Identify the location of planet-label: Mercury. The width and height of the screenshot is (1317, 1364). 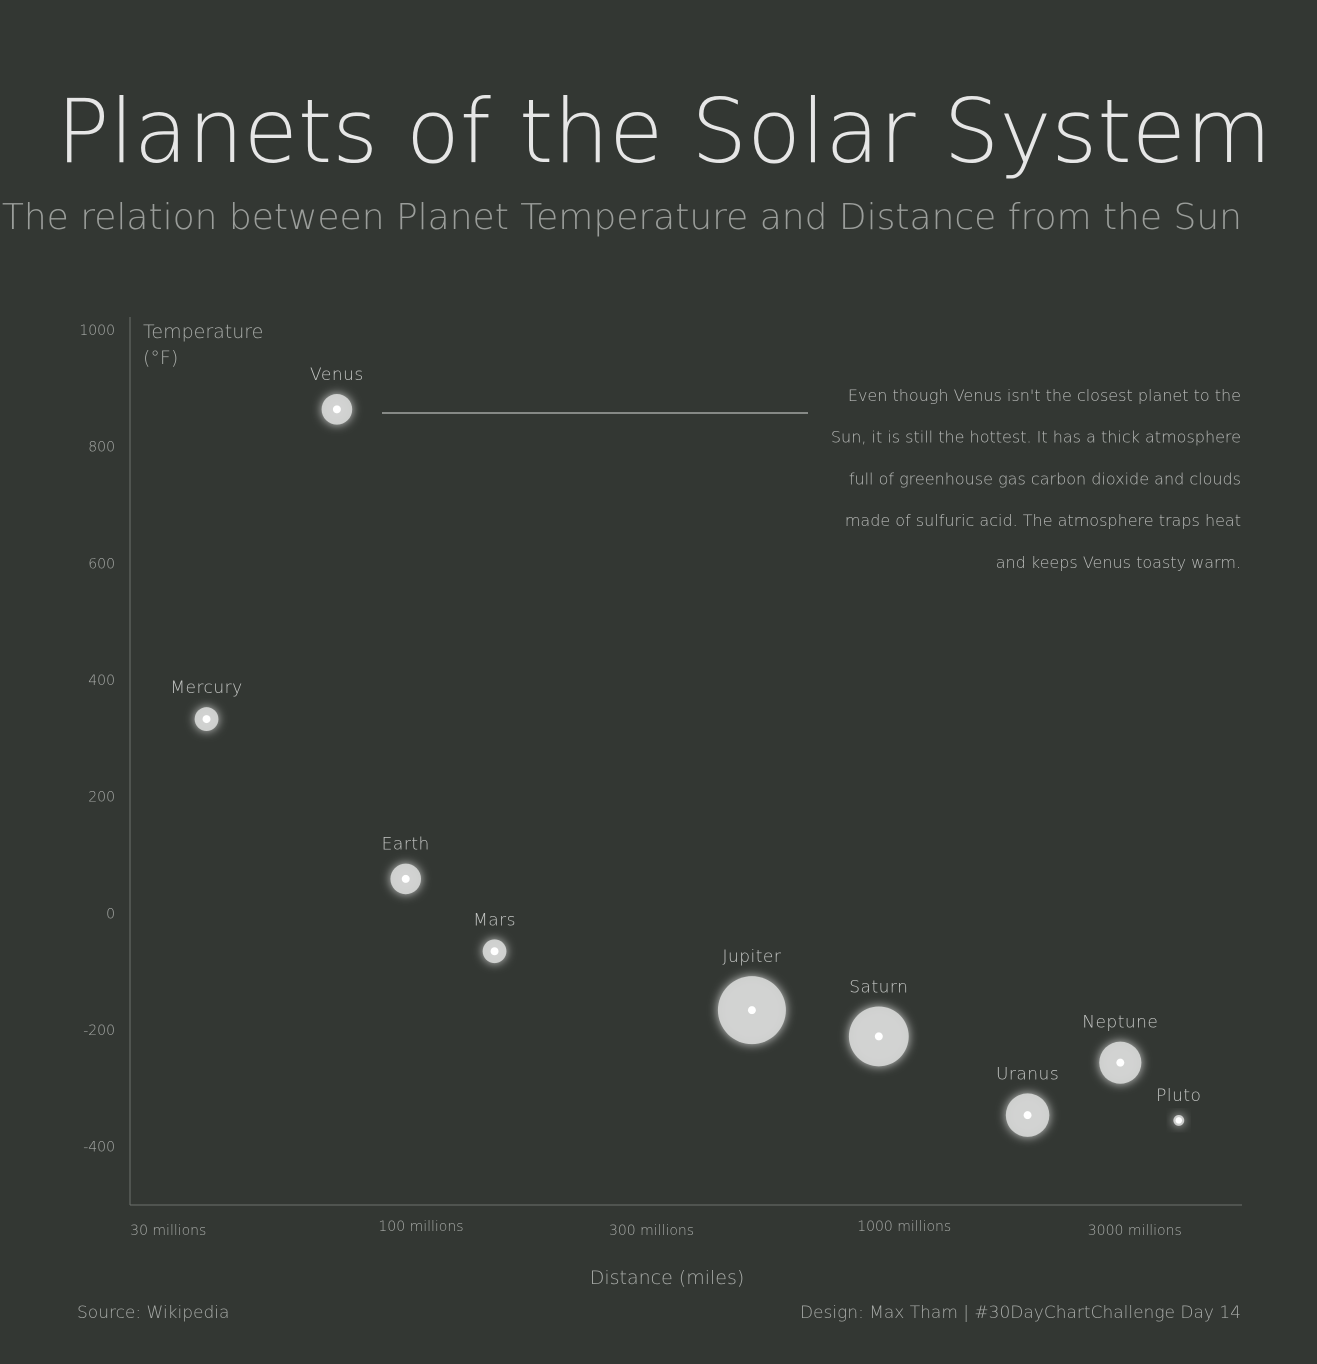
(206, 688).